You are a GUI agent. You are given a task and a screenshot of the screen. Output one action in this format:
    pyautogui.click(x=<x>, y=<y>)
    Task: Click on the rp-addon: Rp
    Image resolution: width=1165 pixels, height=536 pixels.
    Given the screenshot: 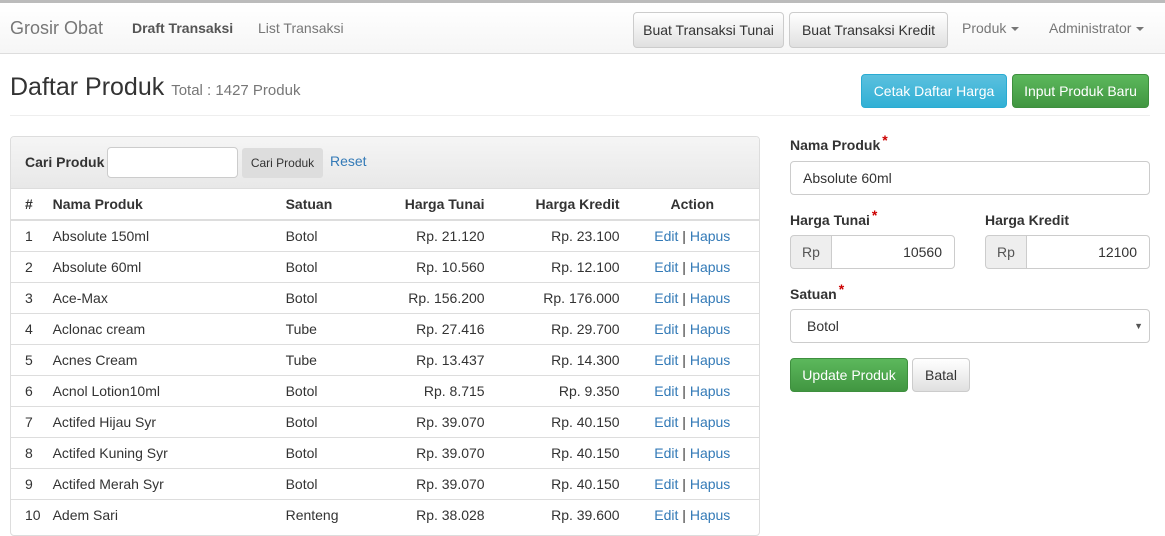 What is the action you would take?
    pyautogui.click(x=1006, y=252)
    